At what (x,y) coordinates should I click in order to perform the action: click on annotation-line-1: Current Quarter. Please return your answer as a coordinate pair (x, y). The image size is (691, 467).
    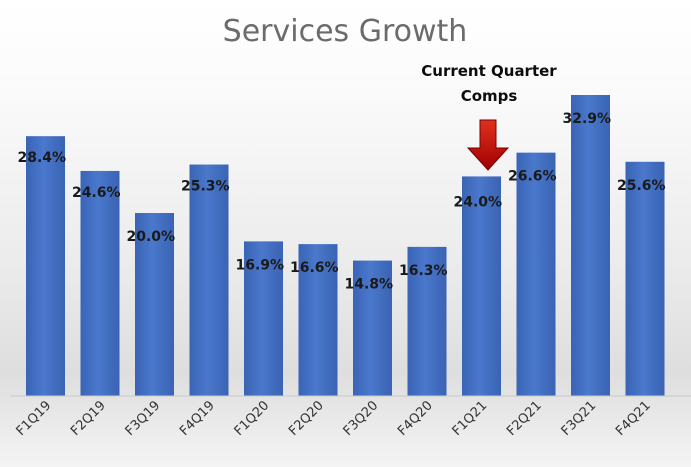
    Looking at the image, I should click on (489, 71).